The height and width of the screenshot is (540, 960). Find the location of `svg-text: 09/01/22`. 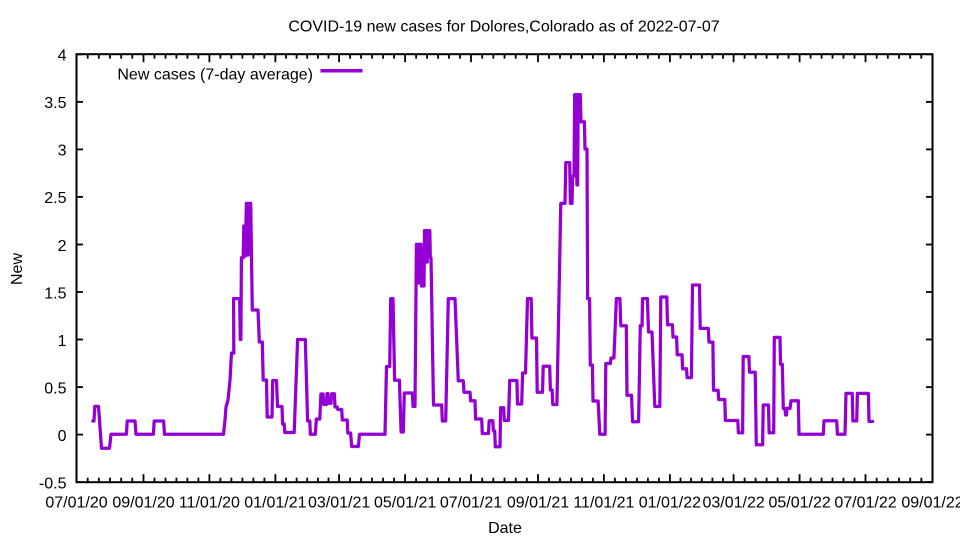

svg-text: 09/01/22 is located at coordinates (930, 503).